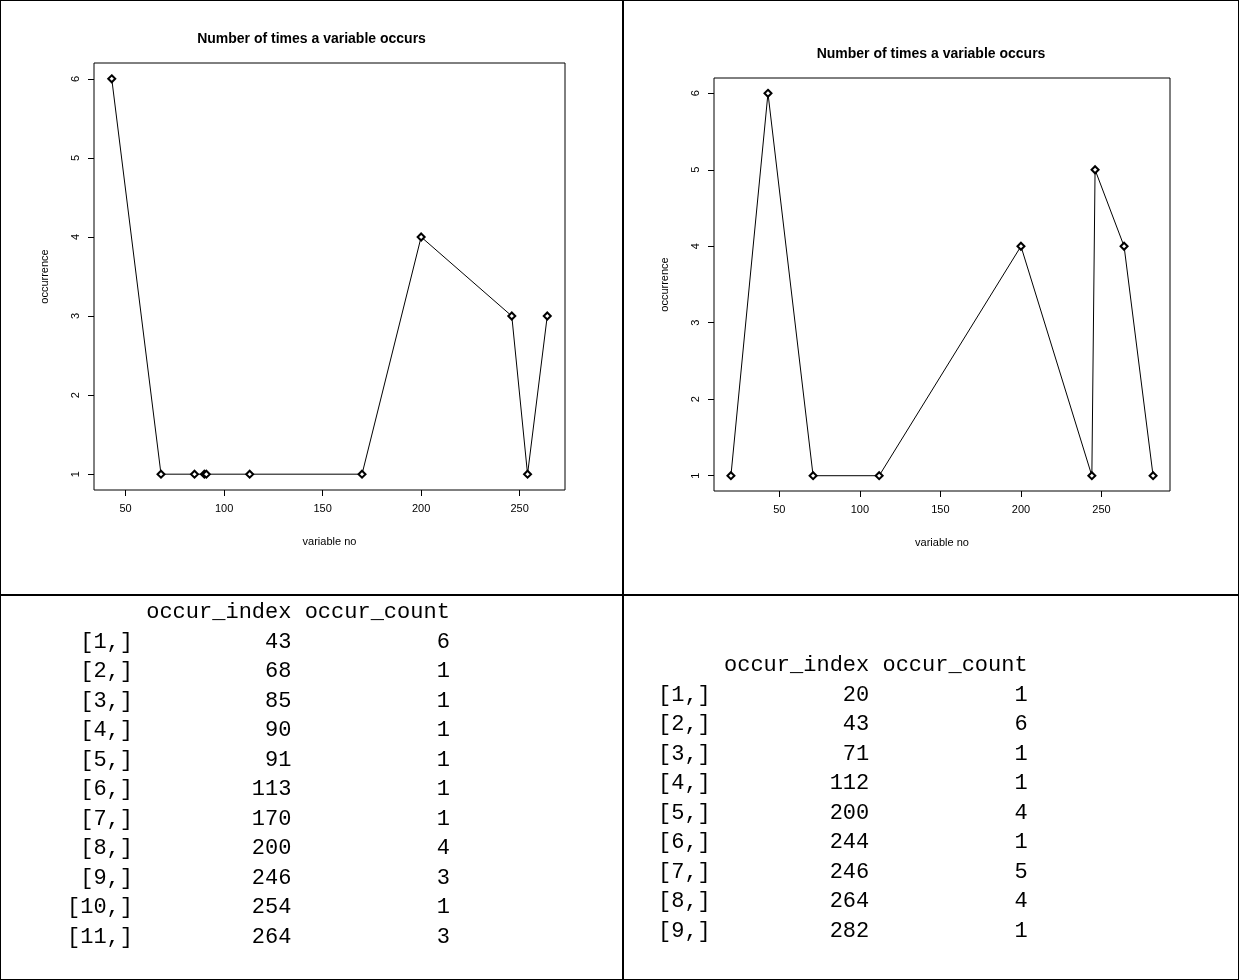  I want to click on text: [8,] 264 4, so click(843, 901).